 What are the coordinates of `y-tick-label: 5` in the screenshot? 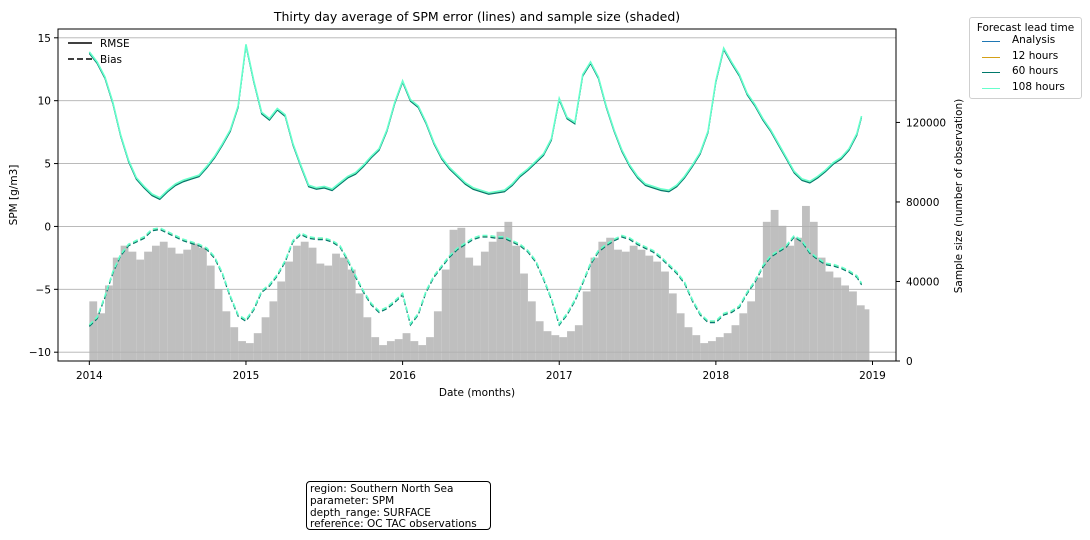 It's located at (47, 165).